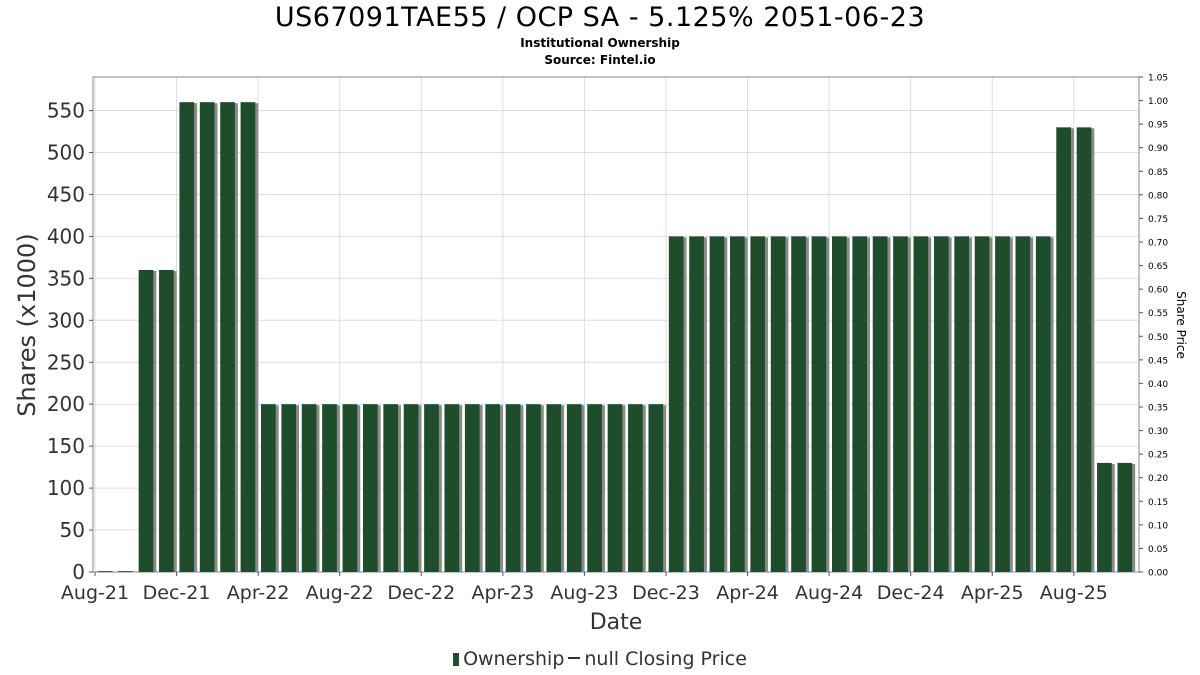 The height and width of the screenshot is (675, 1200). I want to click on chart-subtitle: Institutional Ownership, so click(600, 43).